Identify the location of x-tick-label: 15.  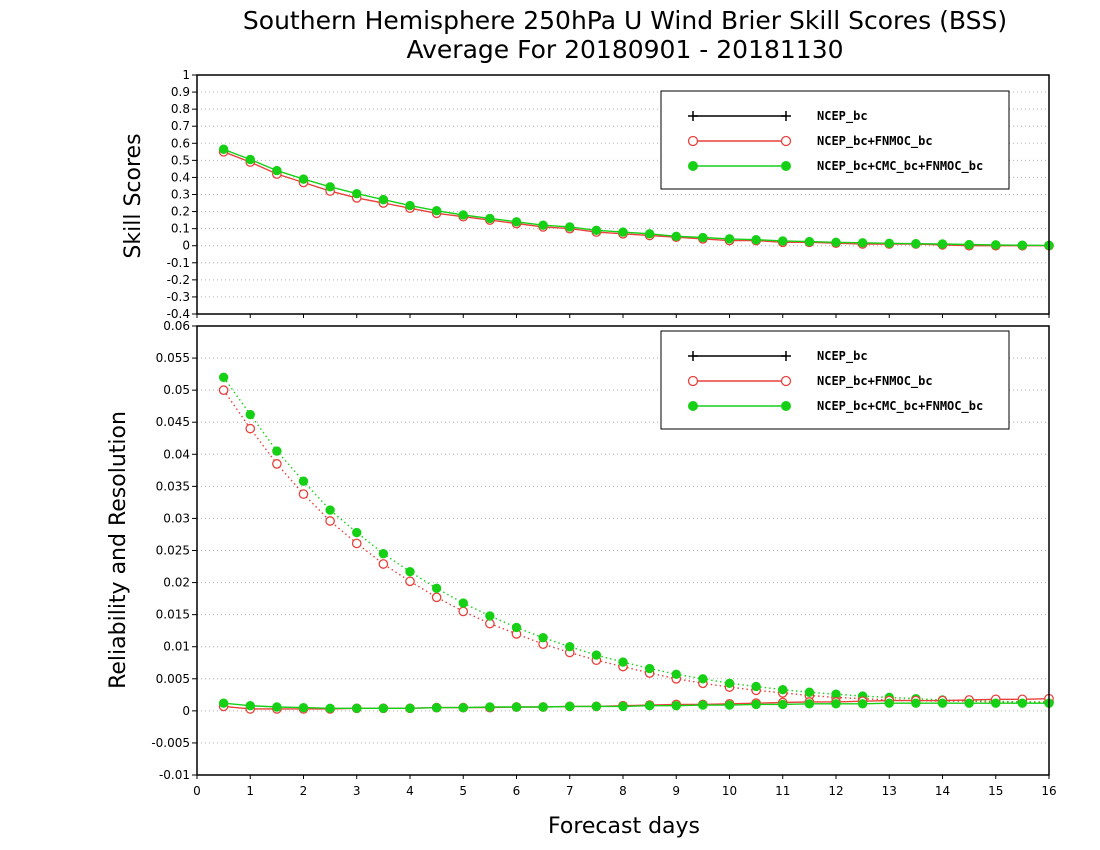
(995, 791).